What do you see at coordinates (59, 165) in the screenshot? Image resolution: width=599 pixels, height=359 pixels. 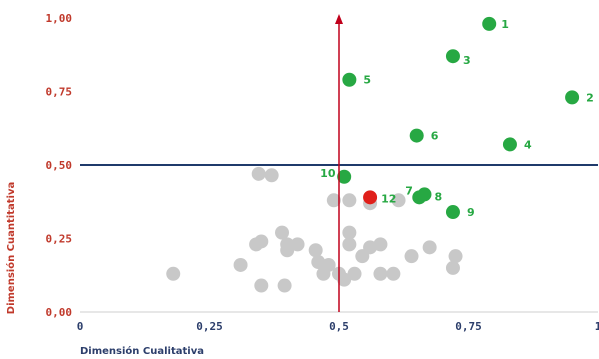 I see `y-tick-label: 0,50` at bounding box center [59, 165].